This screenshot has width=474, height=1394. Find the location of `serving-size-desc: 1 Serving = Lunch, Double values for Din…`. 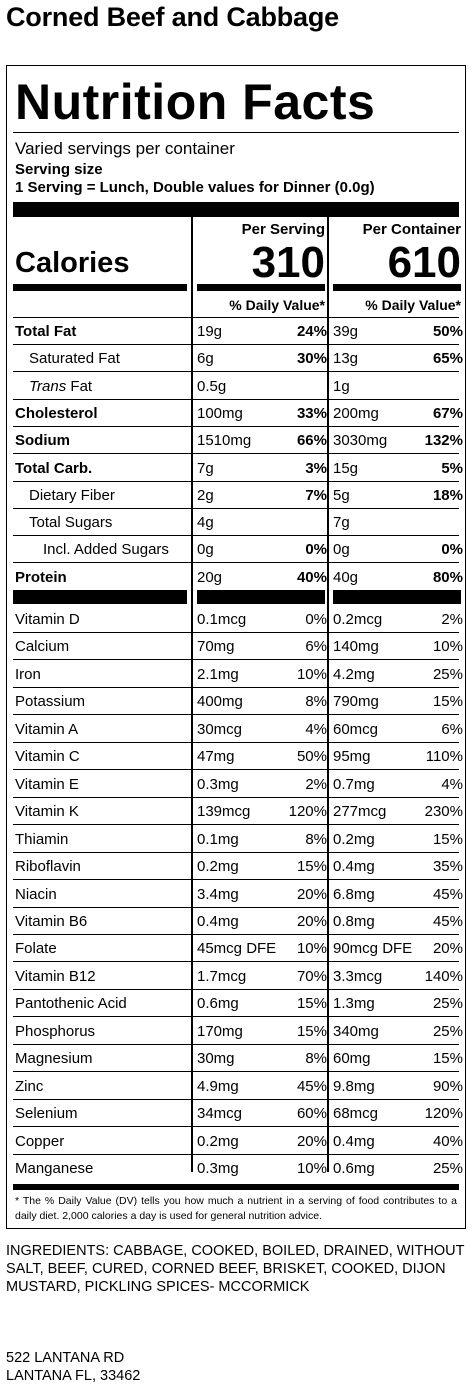

serving-size-desc: 1 Serving = Lunch, Double values for Din… is located at coordinates (195, 187).